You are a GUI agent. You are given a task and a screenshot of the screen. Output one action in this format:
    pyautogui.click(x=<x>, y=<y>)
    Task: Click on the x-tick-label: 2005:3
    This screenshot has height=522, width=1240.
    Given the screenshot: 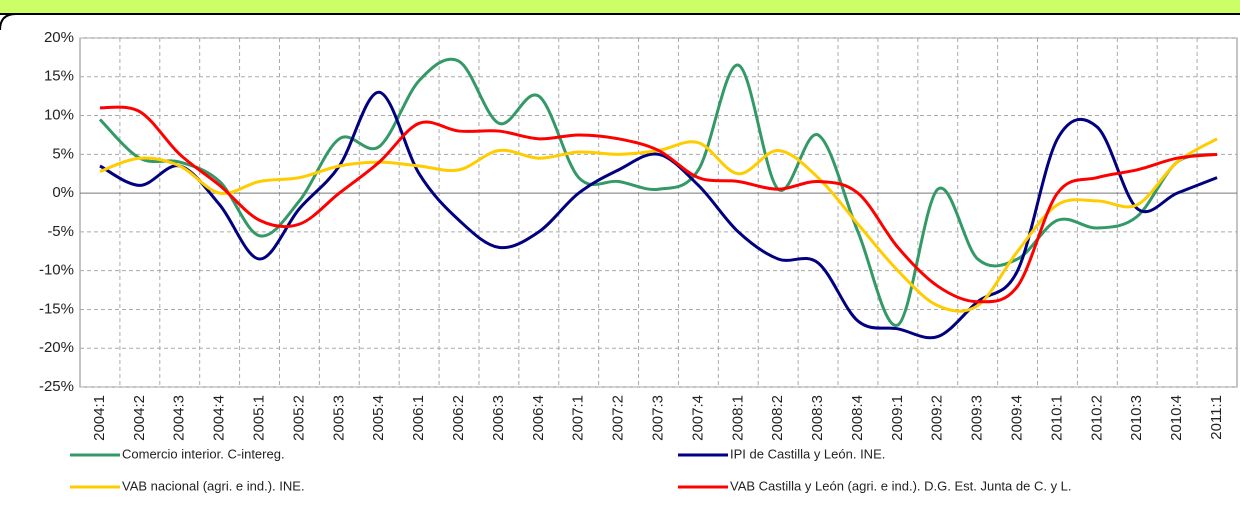 What is the action you would take?
    pyautogui.click(x=338, y=418)
    